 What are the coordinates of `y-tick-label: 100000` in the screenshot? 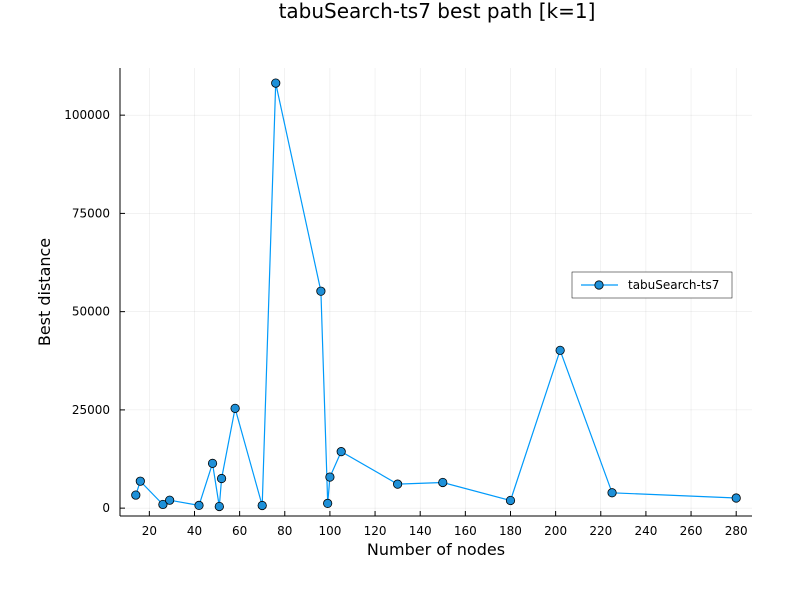 It's located at (87, 115).